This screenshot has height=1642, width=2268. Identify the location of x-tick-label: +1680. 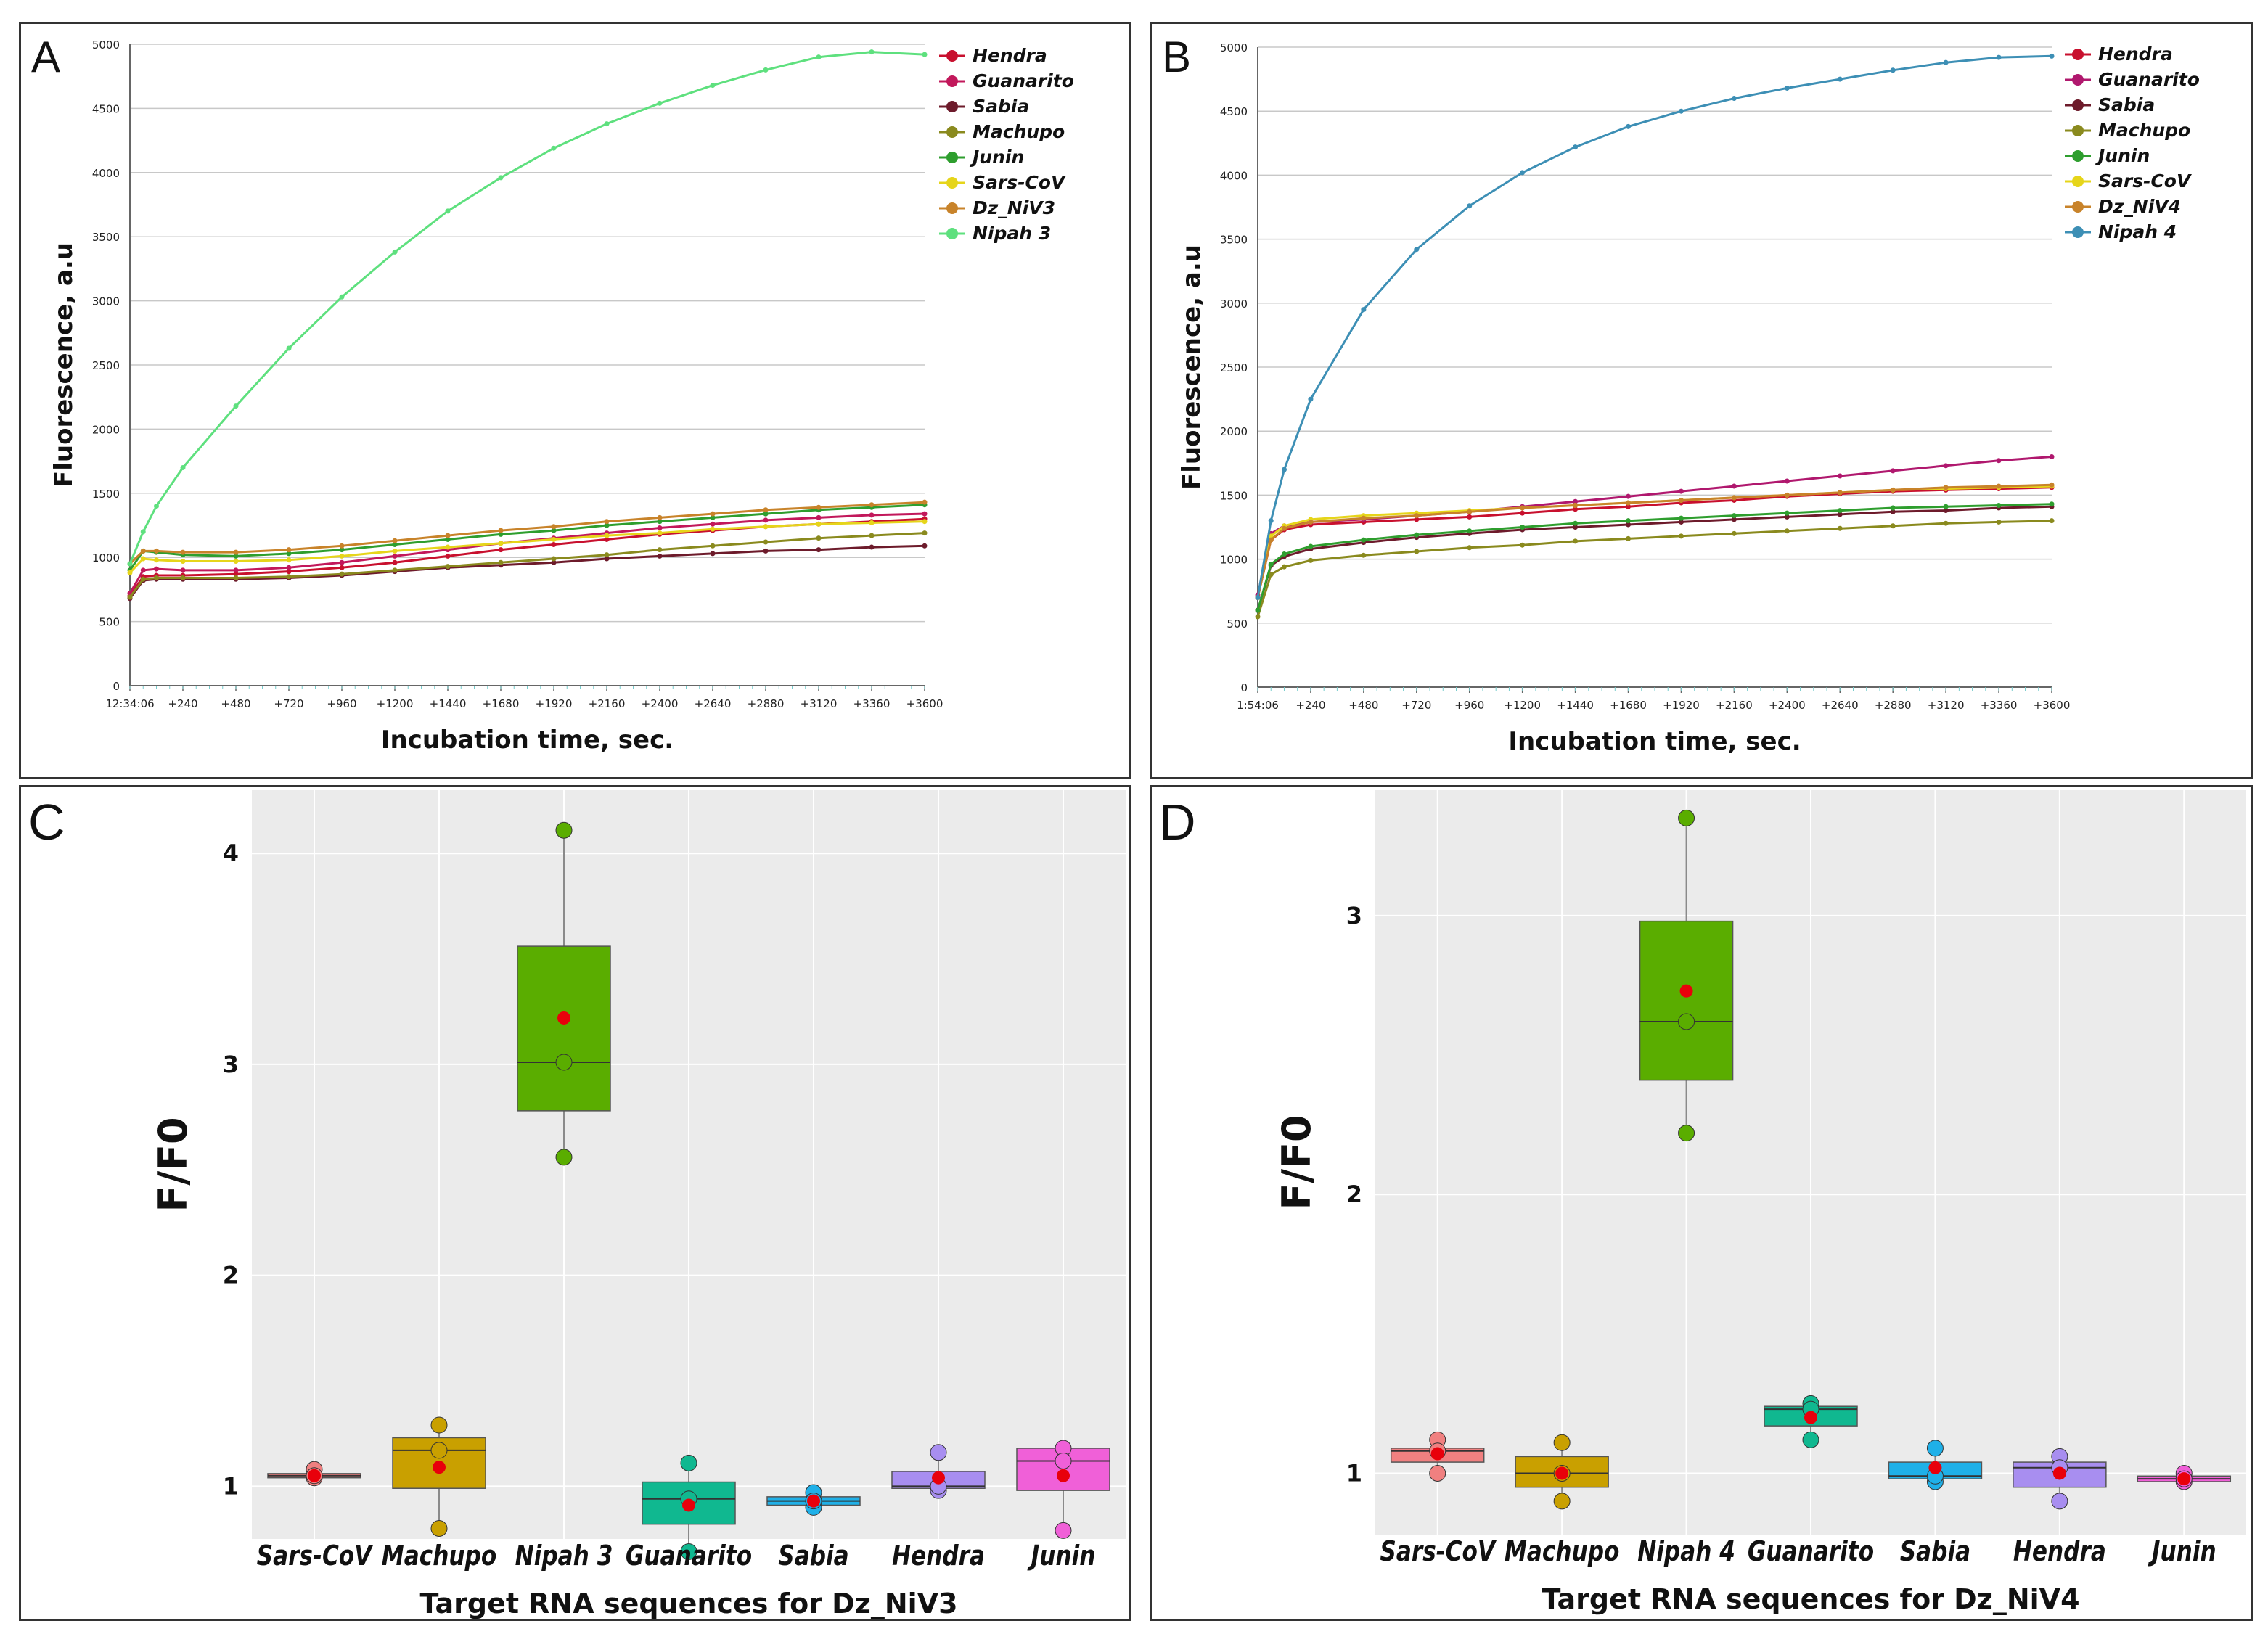
(501, 703).